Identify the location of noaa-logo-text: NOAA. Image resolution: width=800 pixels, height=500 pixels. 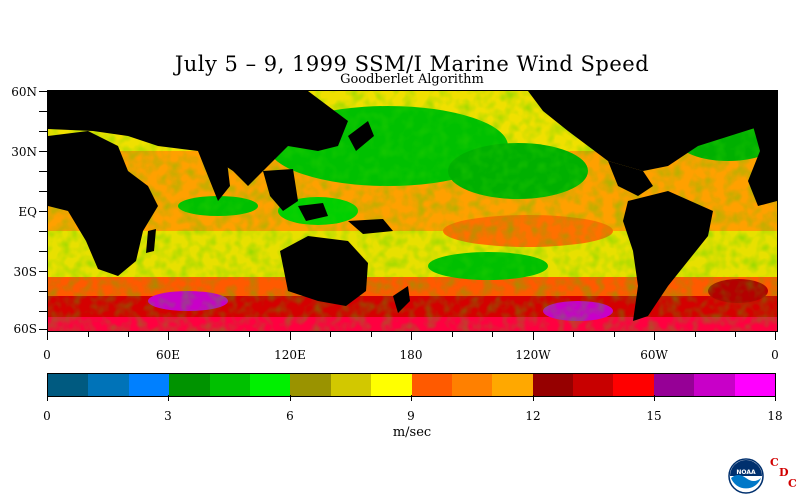
(746, 472).